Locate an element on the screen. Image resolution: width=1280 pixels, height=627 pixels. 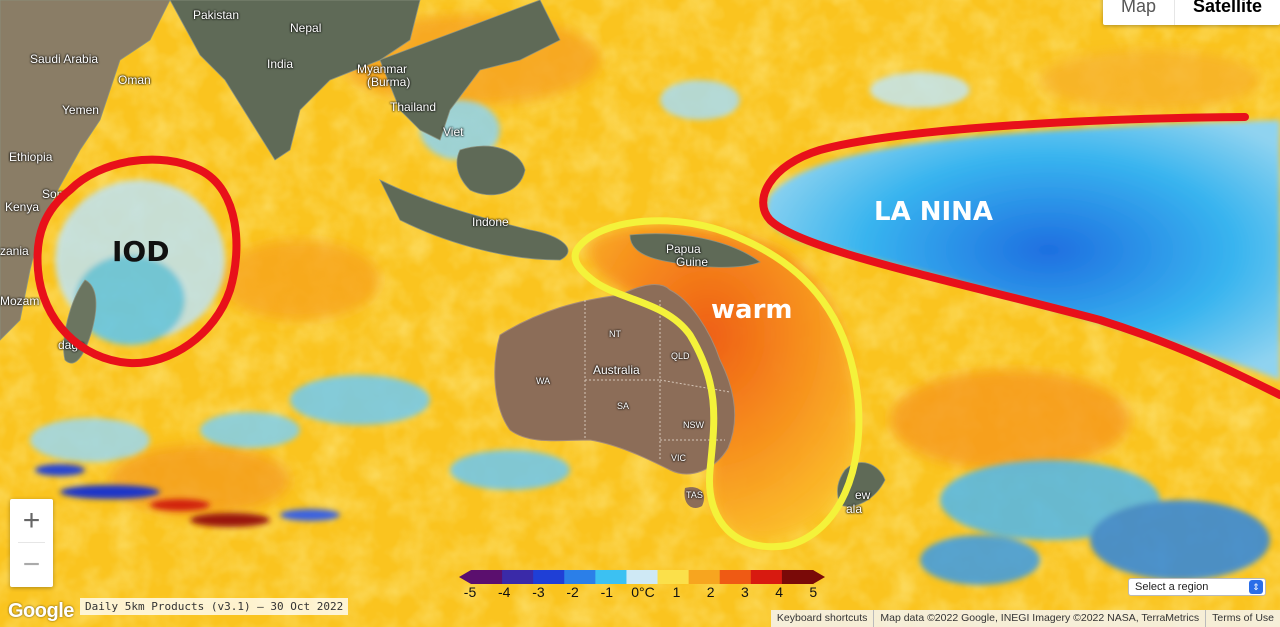
label-nepal: Nepal is located at coordinates (306, 28).